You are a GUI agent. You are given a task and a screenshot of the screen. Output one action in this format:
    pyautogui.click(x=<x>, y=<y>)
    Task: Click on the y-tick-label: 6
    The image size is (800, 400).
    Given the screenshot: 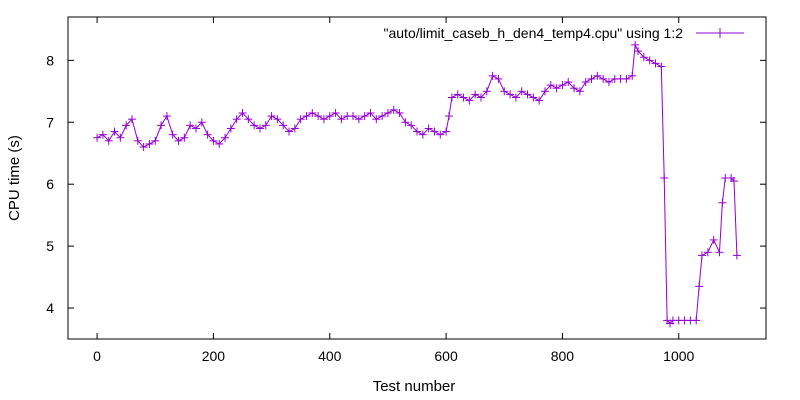 What is the action you would take?
    pyautogui.click(x=50, y=184)
    